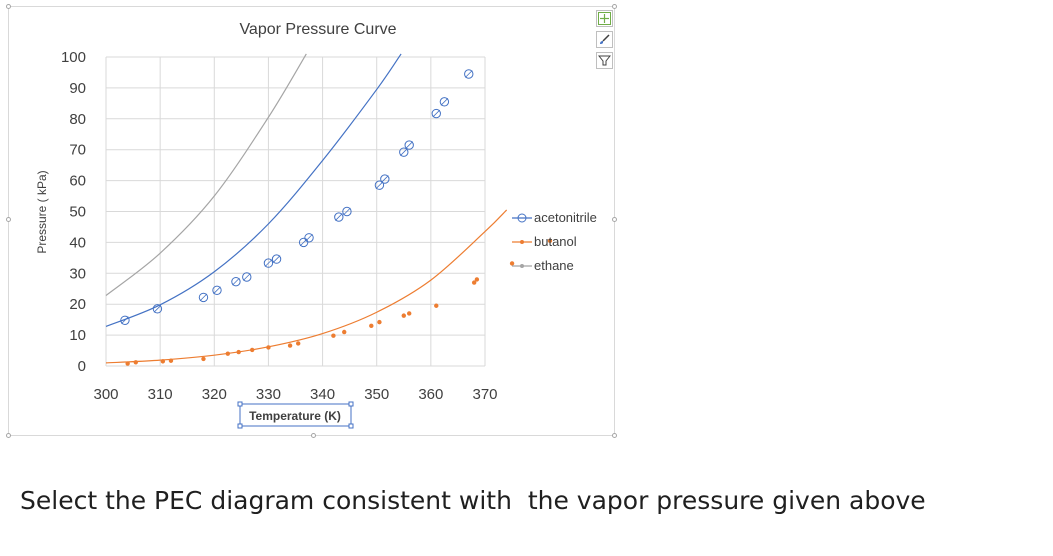 The width and height of the screenshot is (1053, 556). I want to click on x-axis-title: Temperature (K), so click(295, 416).